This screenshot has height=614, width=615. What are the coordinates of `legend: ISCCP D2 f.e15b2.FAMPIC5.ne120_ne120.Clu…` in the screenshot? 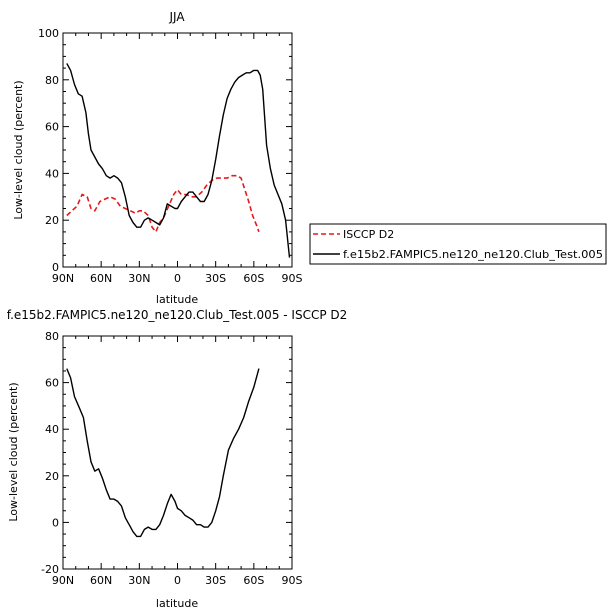 It's located at (458, 244).